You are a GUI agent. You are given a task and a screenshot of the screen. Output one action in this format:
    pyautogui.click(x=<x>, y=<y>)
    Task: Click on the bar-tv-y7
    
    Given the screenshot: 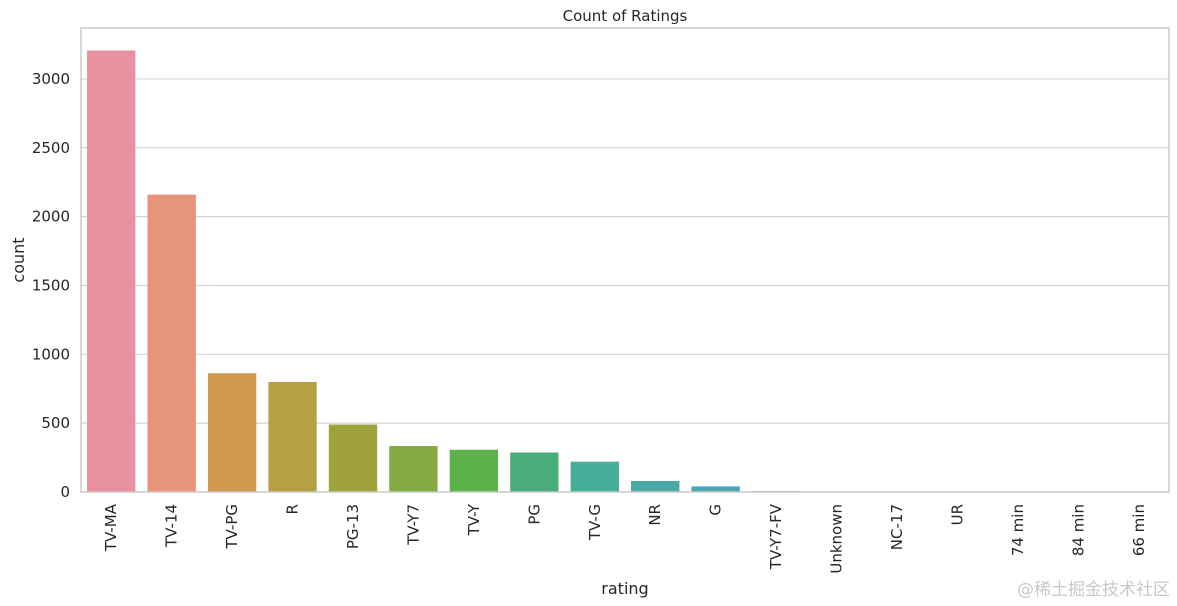 What is the action you would take?
    pyautogui.click(x=413, y=469)
    